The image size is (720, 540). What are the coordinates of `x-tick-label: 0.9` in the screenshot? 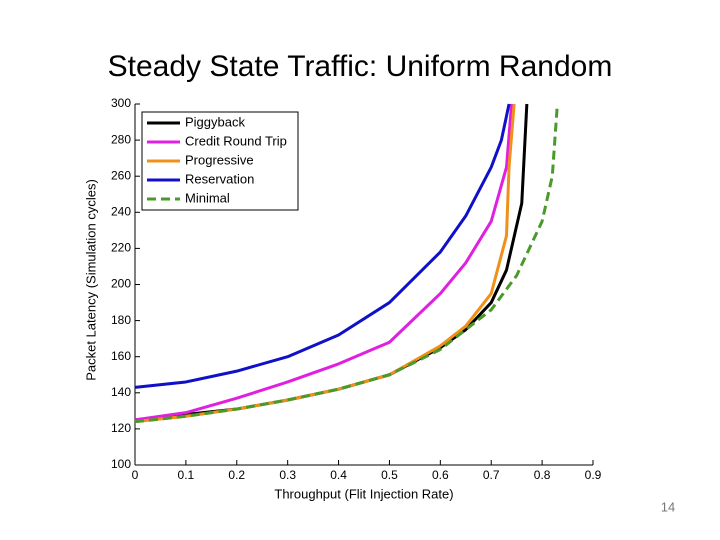 It's located at (593, 475).